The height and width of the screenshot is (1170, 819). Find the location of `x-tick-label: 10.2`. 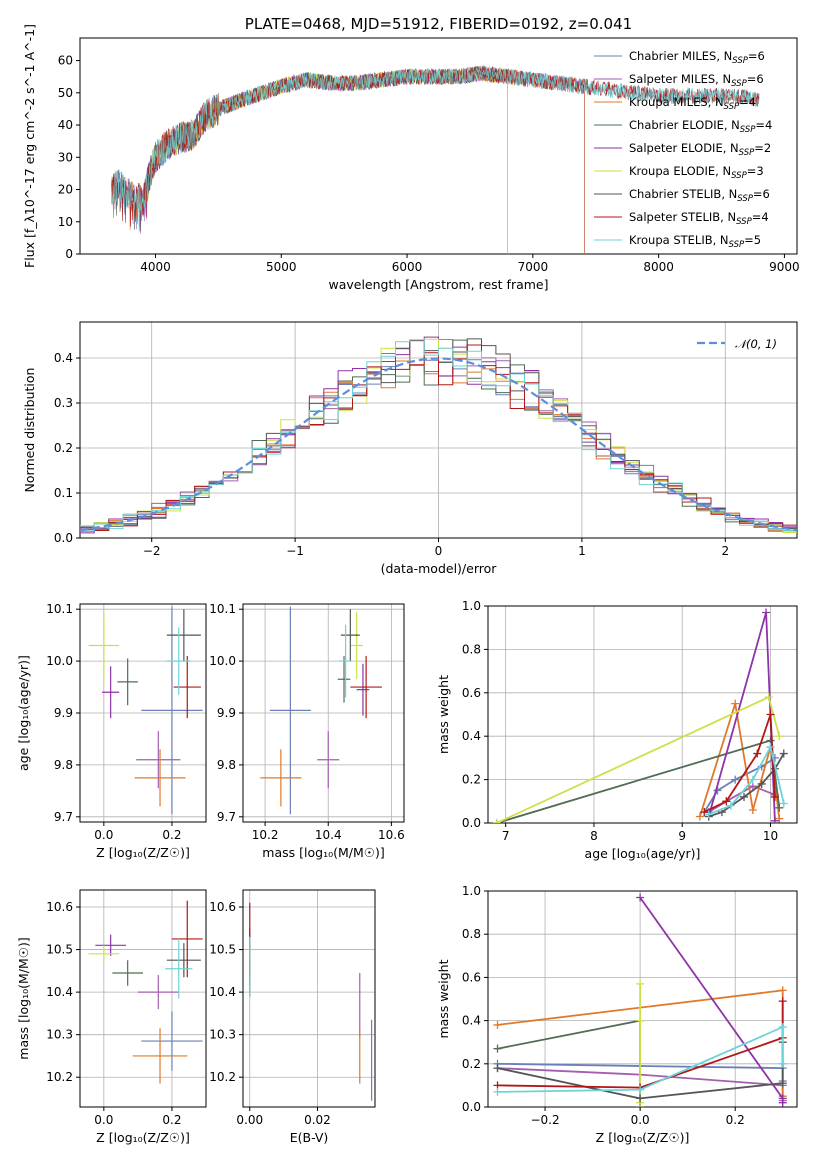

x-tick-label: 10.2 is located at coordinates (265, 835).